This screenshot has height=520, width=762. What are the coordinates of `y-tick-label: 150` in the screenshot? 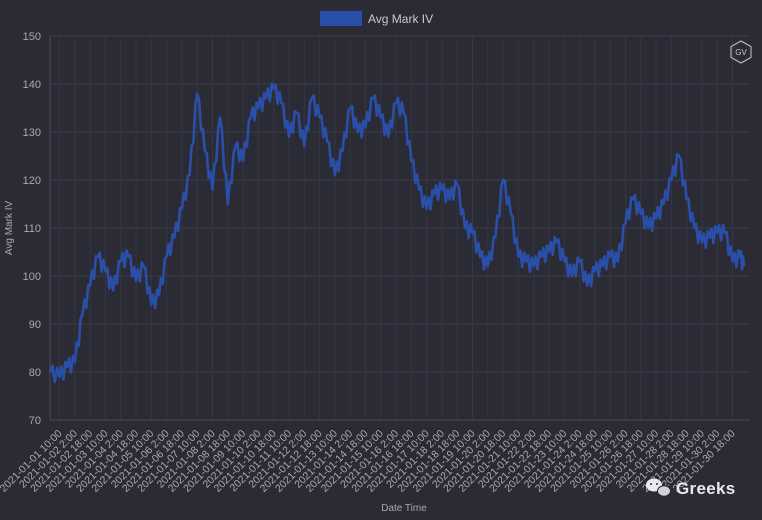 It's located at (32, 37).